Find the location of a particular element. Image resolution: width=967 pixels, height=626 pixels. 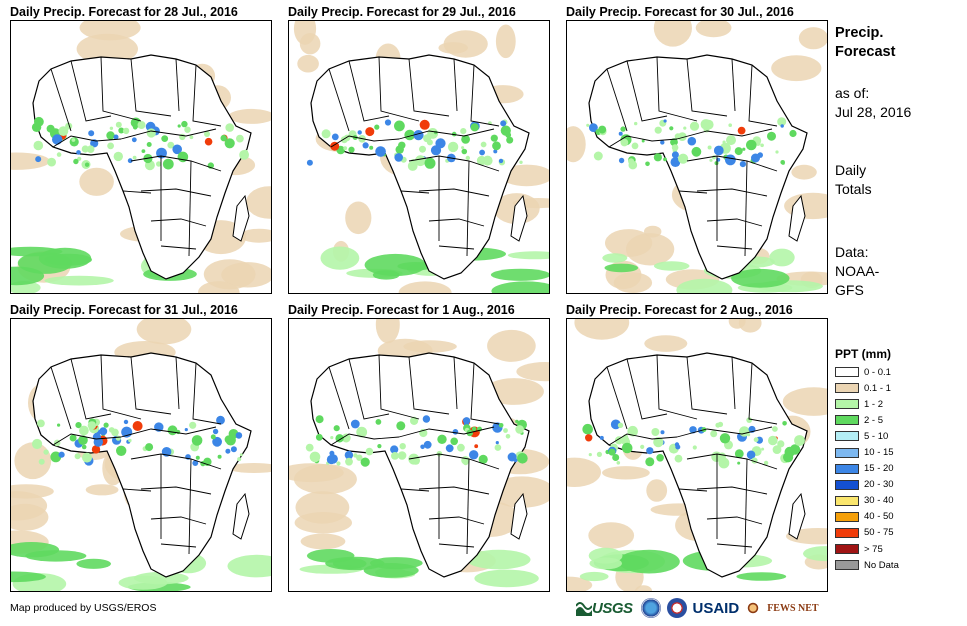

panel-title: Daily Precip. Forecast for 30 Jul., 2016 is located at coordinates (680, 12).